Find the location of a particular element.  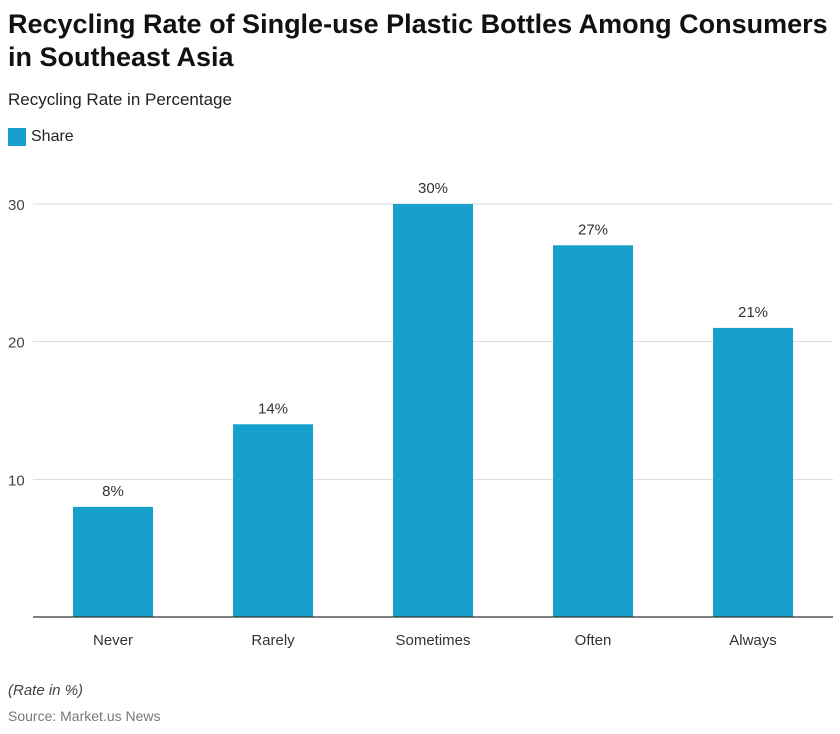

legend-swatch is located at coordinates (17, 137).